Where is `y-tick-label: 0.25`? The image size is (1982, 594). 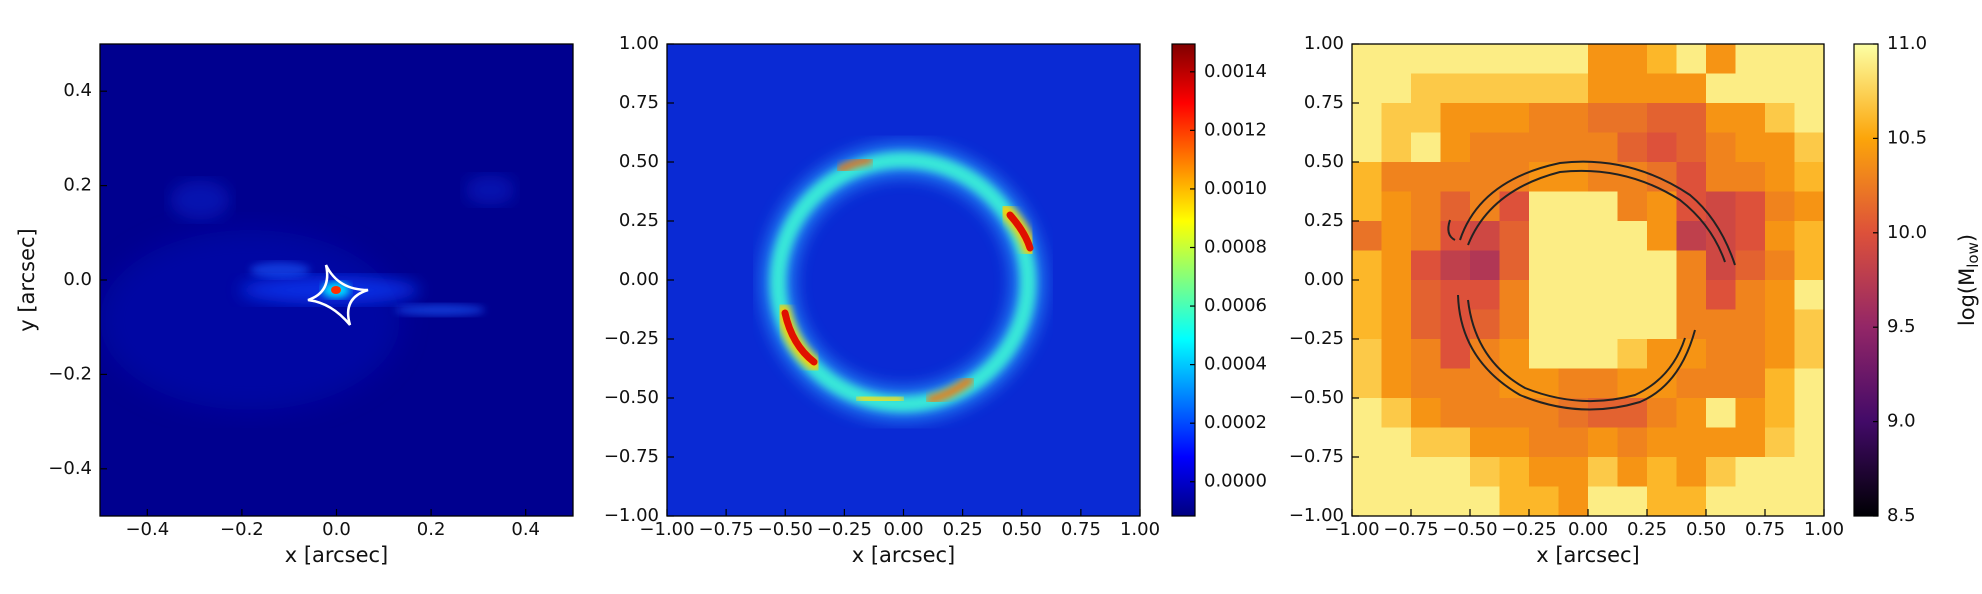 y-tick-label: 0.25 is located at coordinates (1324, 220).